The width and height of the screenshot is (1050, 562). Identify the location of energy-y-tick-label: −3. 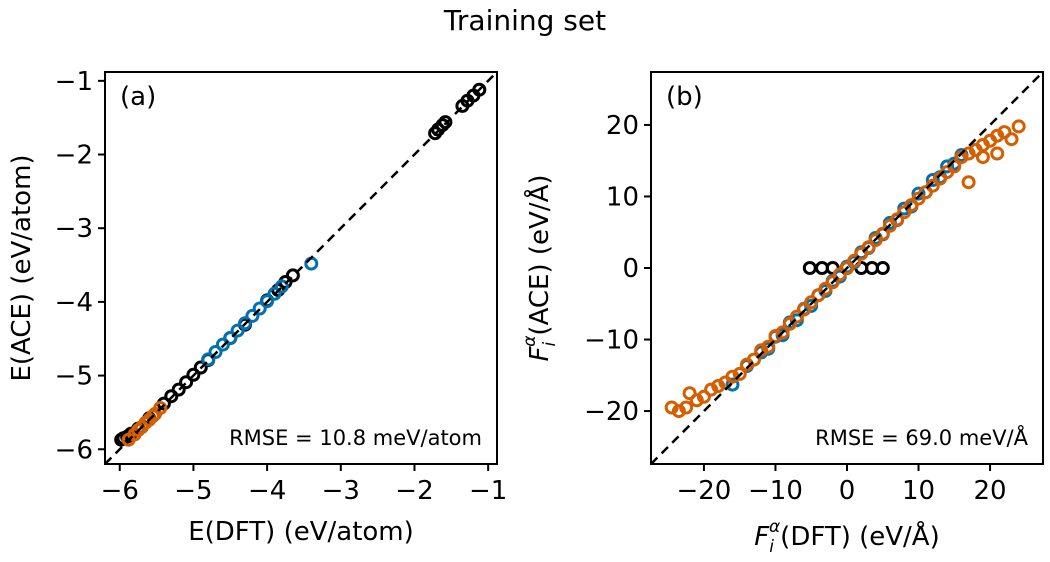
(74, 229).